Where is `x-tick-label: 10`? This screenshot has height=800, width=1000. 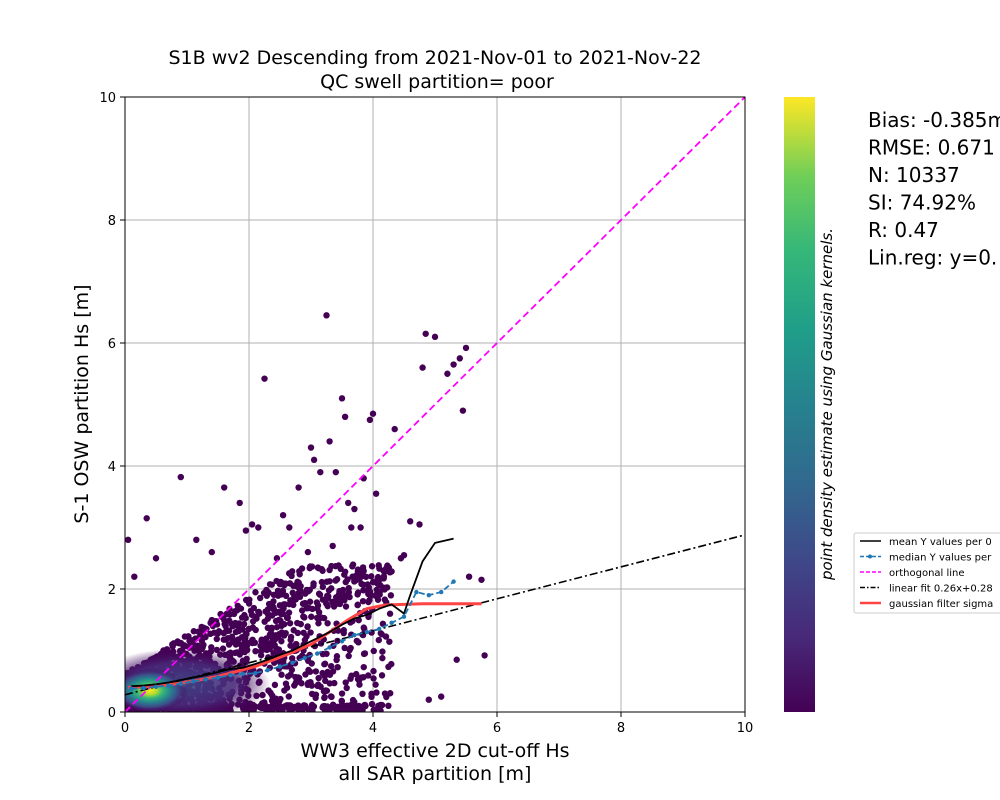 x-tick-label: 10 is located at coordinates (745, 728).